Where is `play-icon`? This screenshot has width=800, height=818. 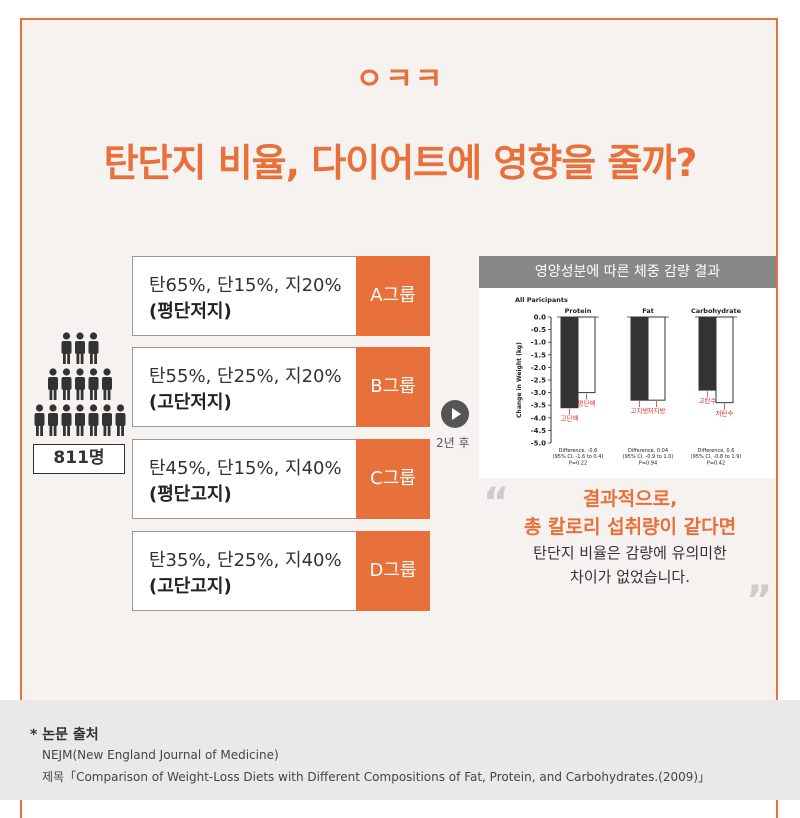
play-icon is located at coordinates (455, 414).